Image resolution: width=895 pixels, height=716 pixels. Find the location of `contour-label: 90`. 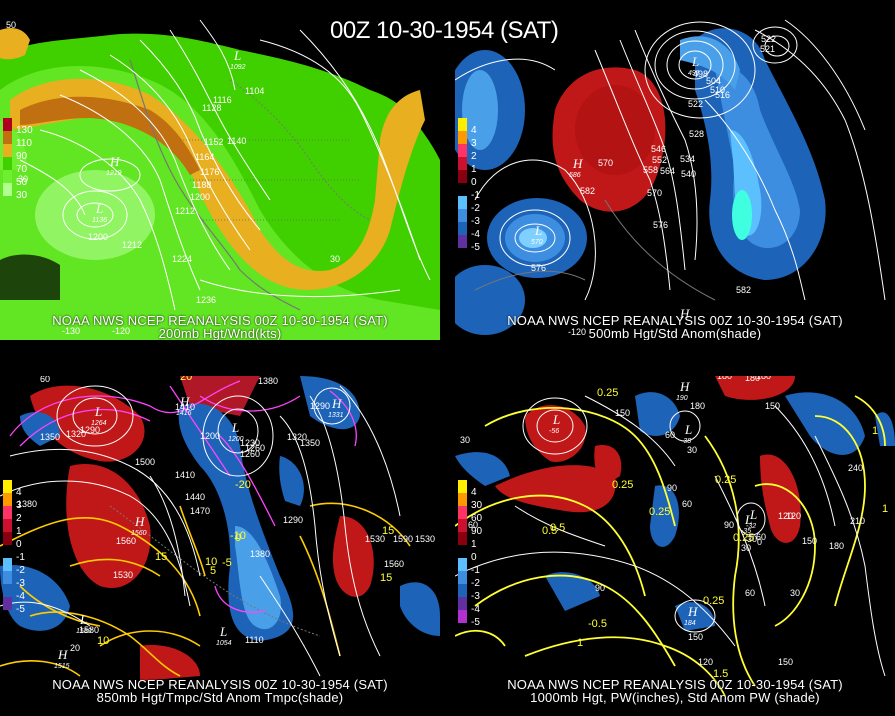

contour-label: 90 is located at coordinates (672, 488).